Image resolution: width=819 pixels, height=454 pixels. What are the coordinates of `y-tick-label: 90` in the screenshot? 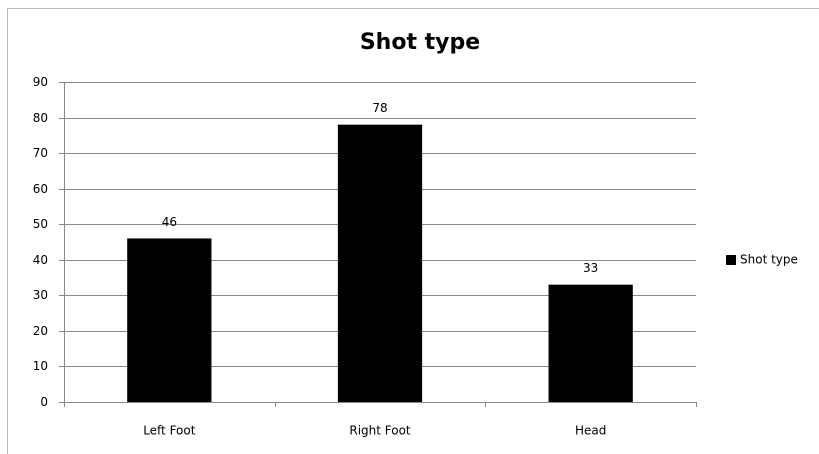 It's located at (40, 82).